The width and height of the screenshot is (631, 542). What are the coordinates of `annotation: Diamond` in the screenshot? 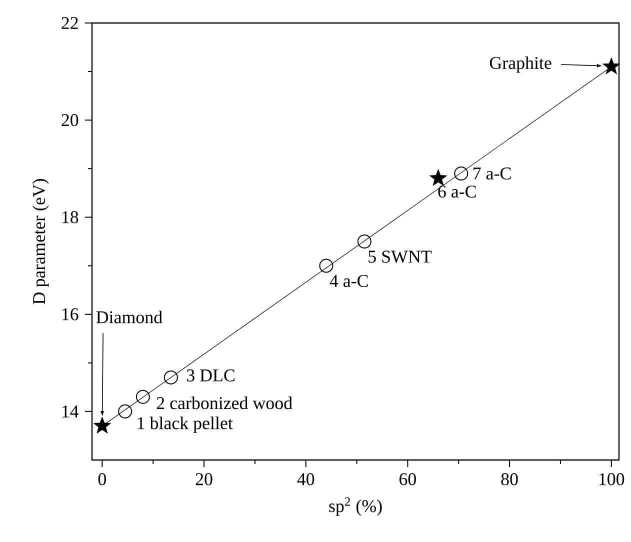 It's located at (129, 317).